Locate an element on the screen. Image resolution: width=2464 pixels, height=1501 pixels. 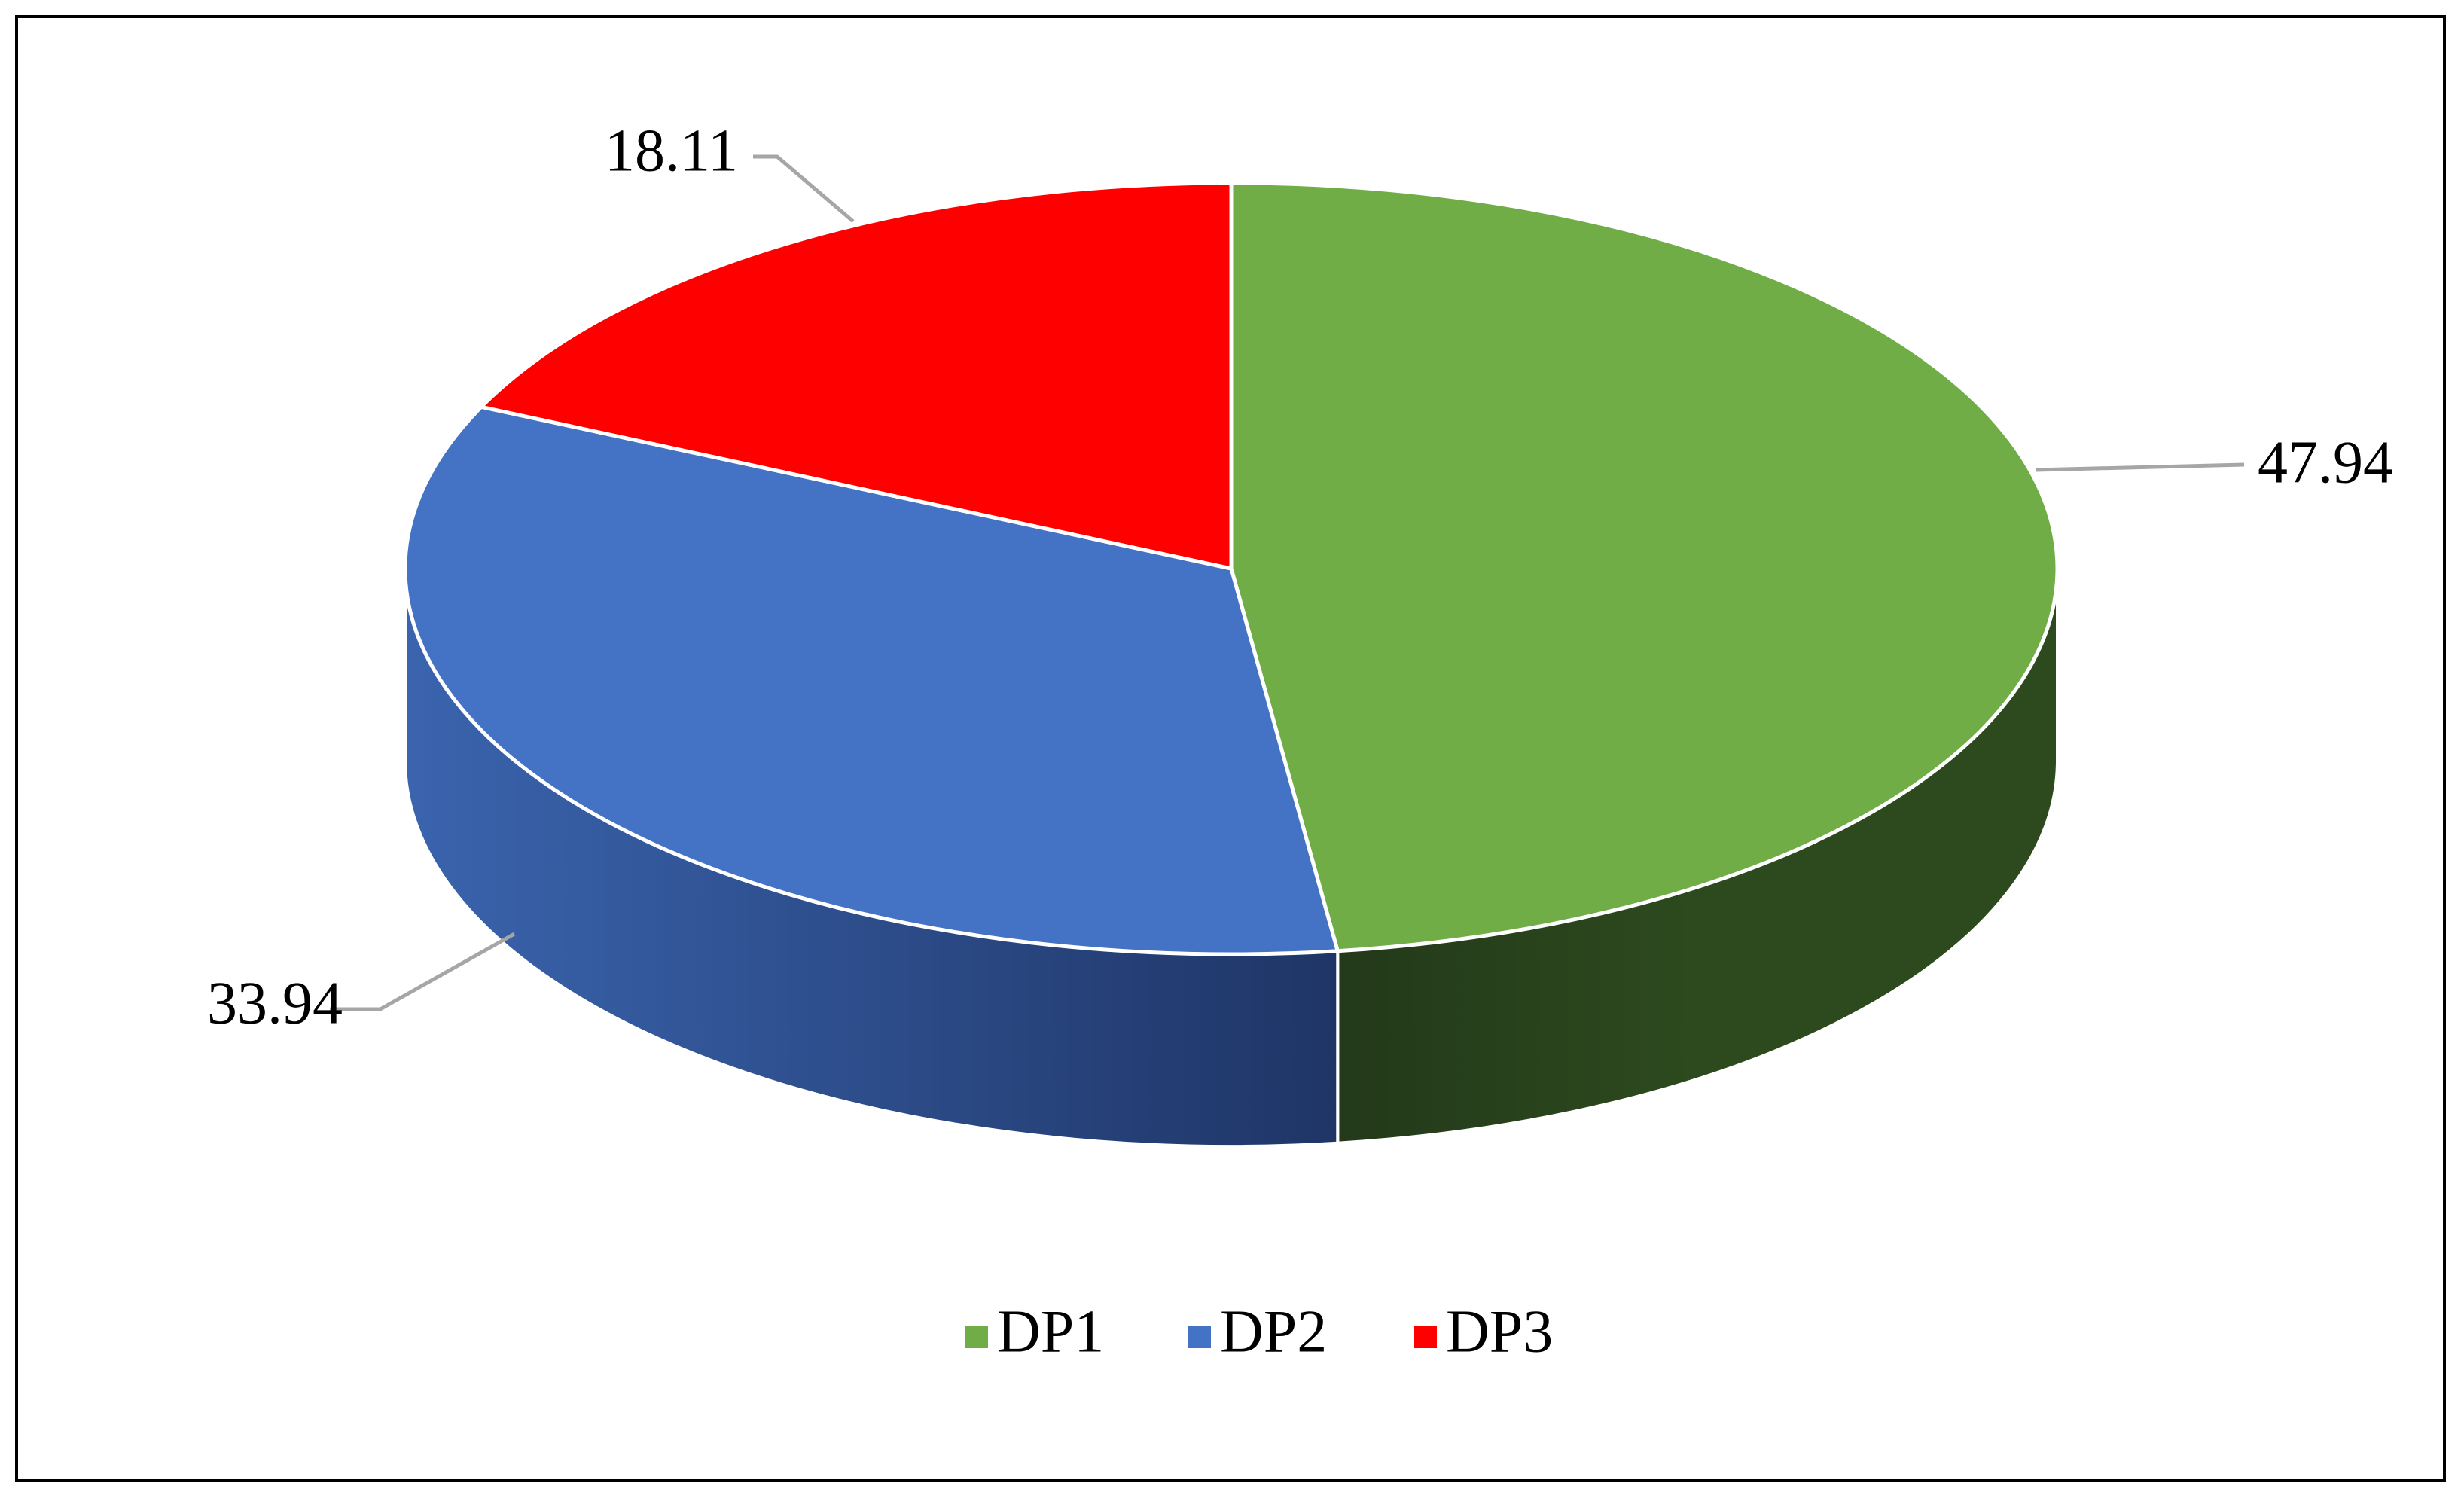
data-label-dp1: 47.94 is located at coordinates (2326, 462).